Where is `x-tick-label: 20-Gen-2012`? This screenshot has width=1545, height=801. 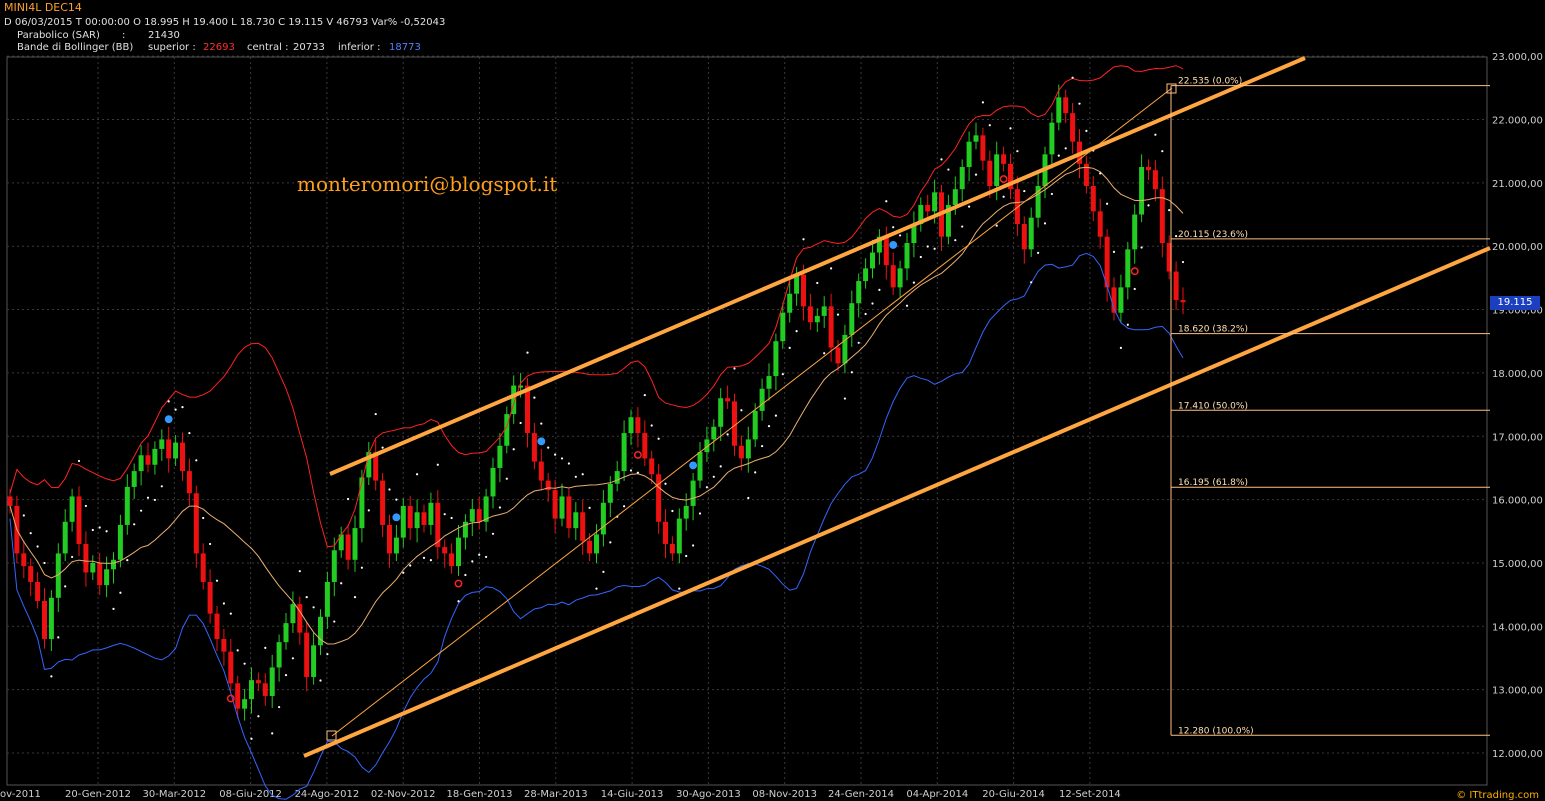 x-tick-label: 20-Gen-2012 is located at coordinates (98, 794).